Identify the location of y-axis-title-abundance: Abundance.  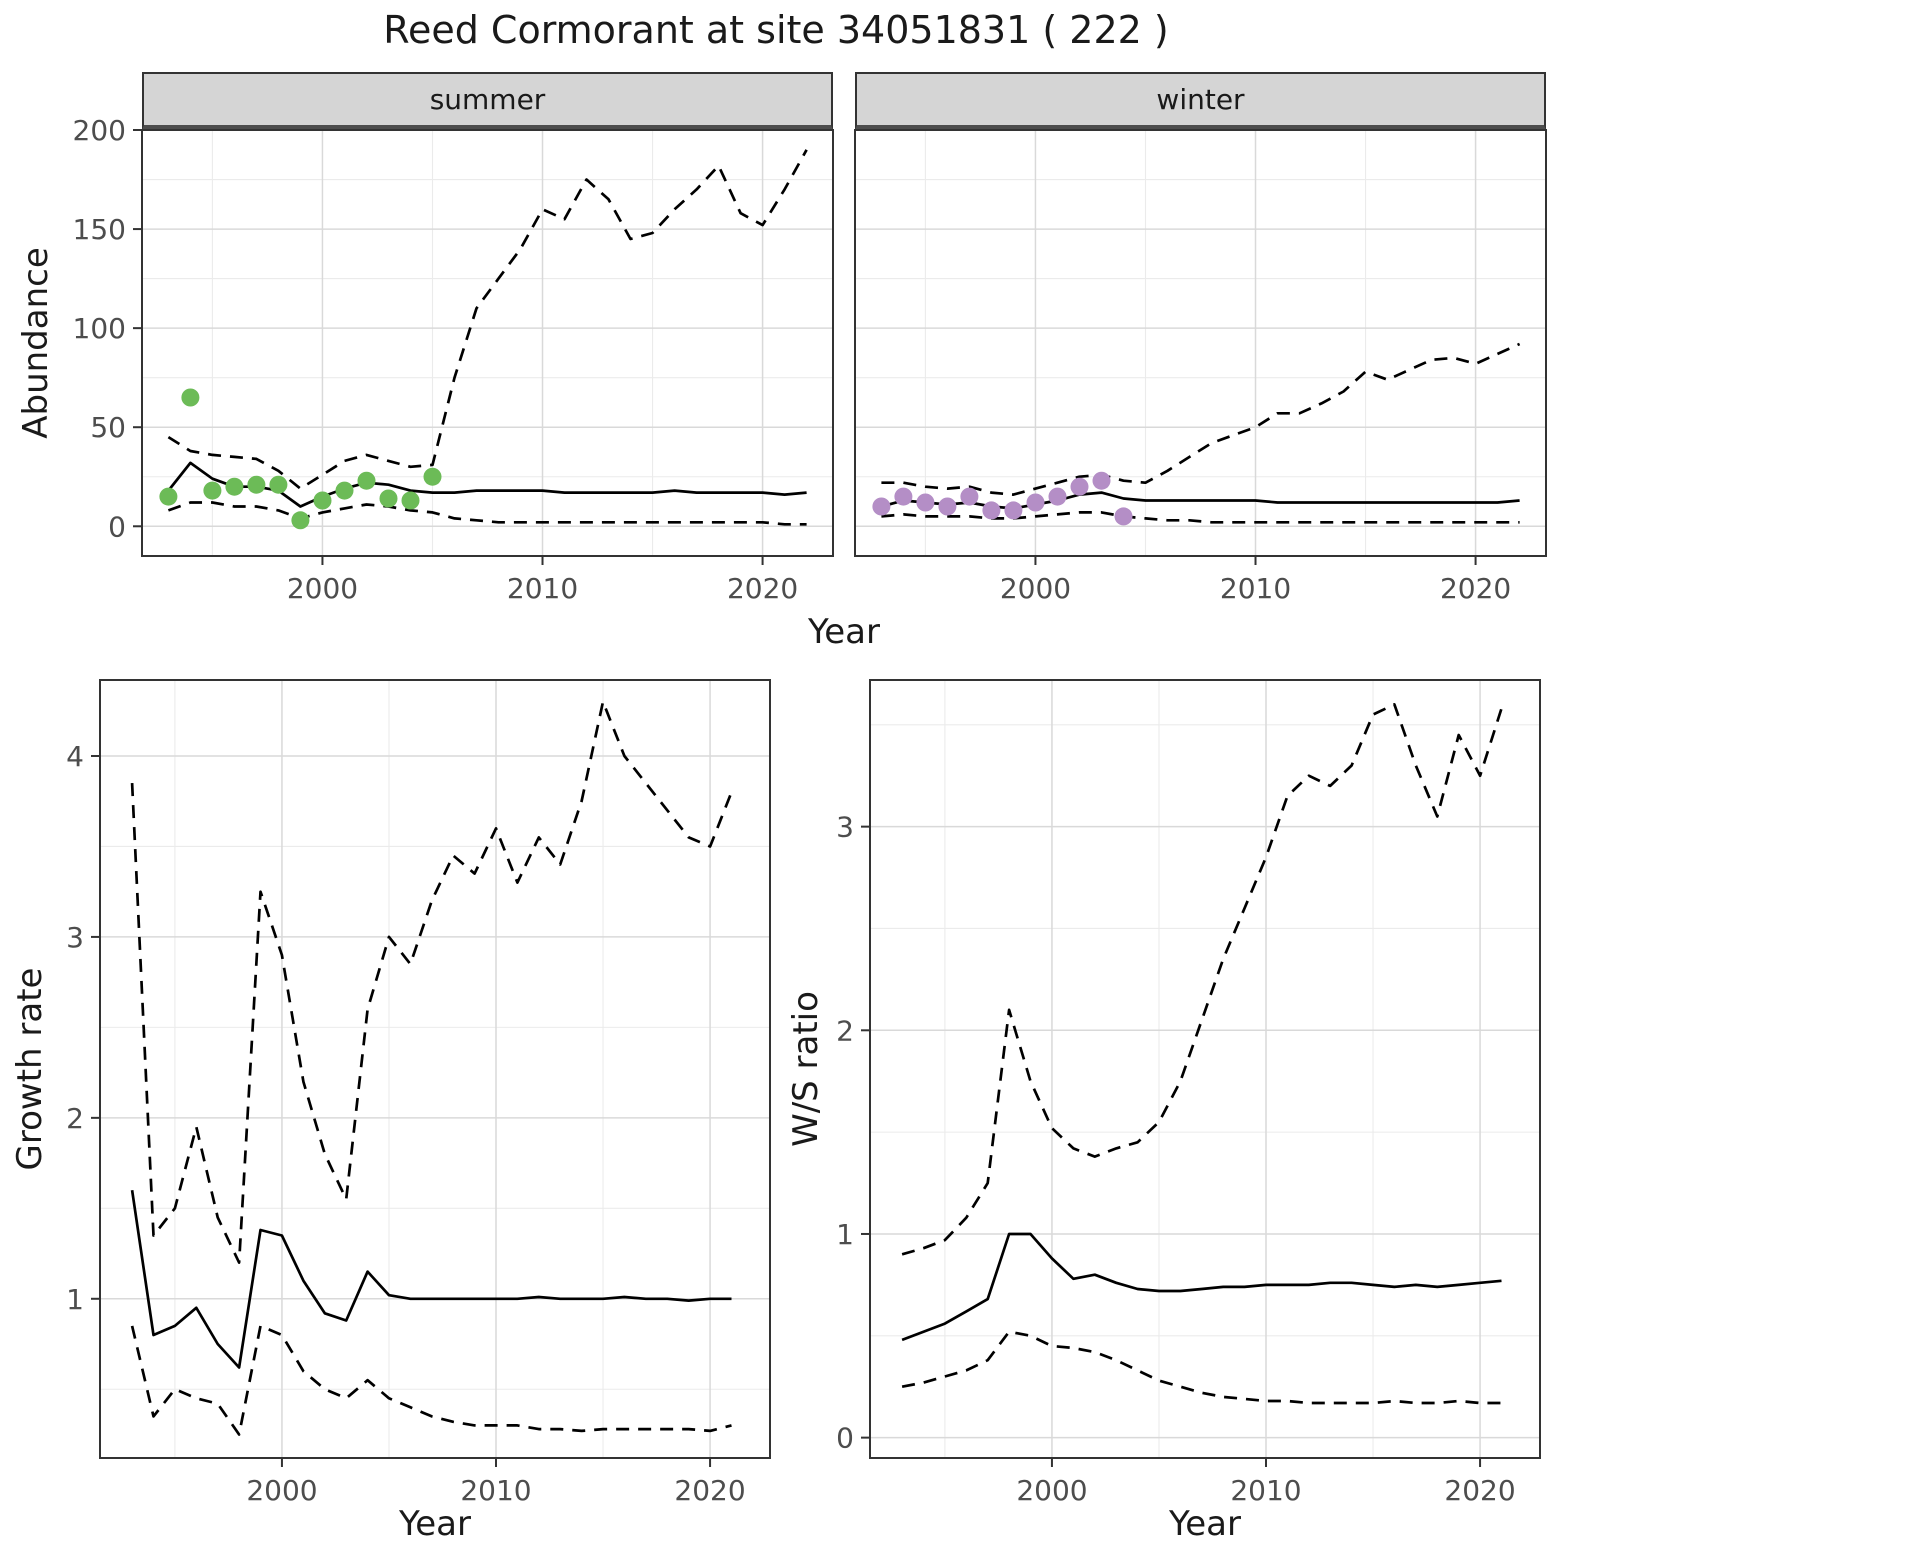
(36, 343).